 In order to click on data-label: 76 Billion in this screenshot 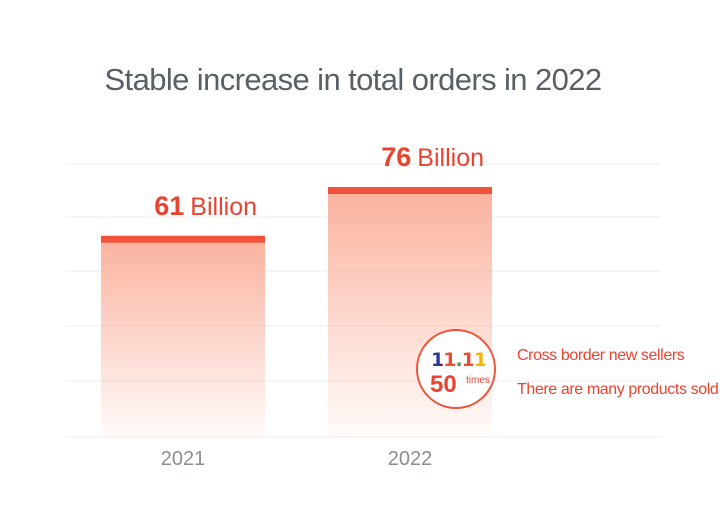, I will do `click(432, 157)`.